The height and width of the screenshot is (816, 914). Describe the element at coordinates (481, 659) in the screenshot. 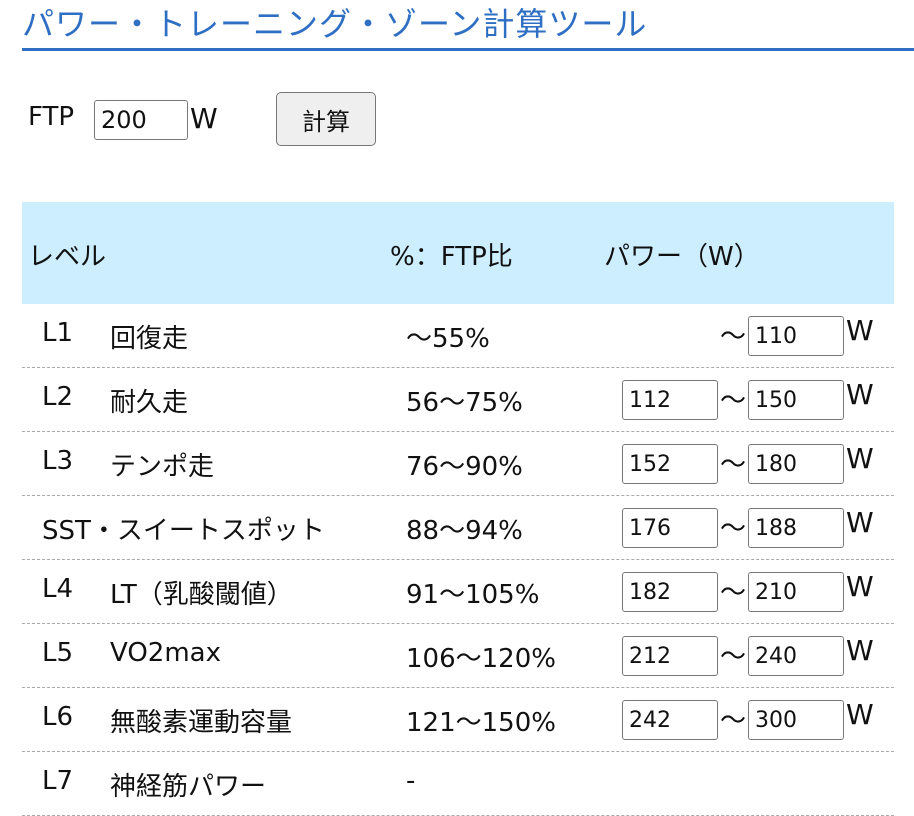

I see `zone-percent: 106〜120%` at that location.